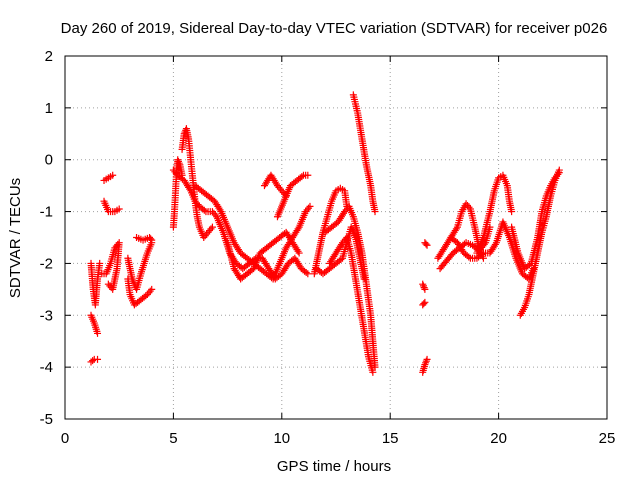 This screenshot has height=480, width=640. I want to click on x-axis-label: GPS time / hours, so click(334, 466).